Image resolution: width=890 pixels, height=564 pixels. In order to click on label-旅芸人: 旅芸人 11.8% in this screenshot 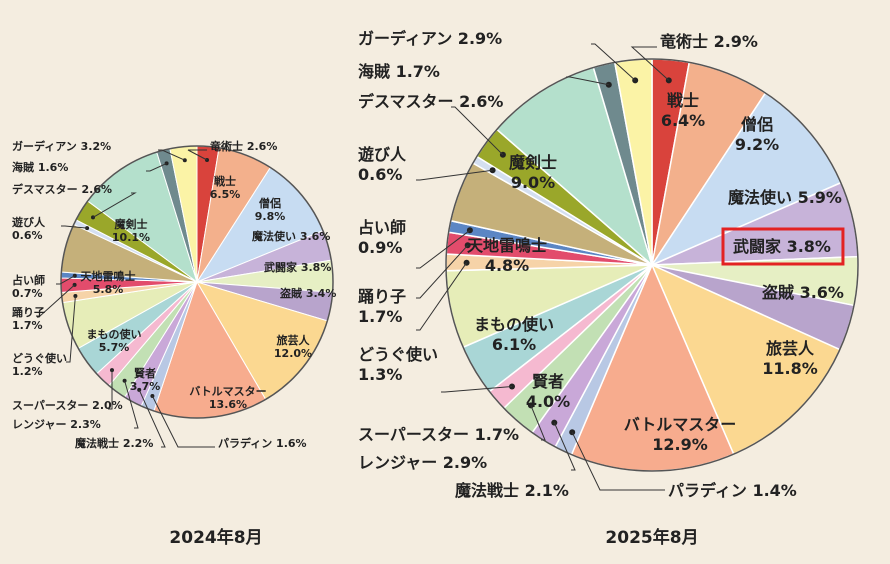, I will do `click(790, 358)`.